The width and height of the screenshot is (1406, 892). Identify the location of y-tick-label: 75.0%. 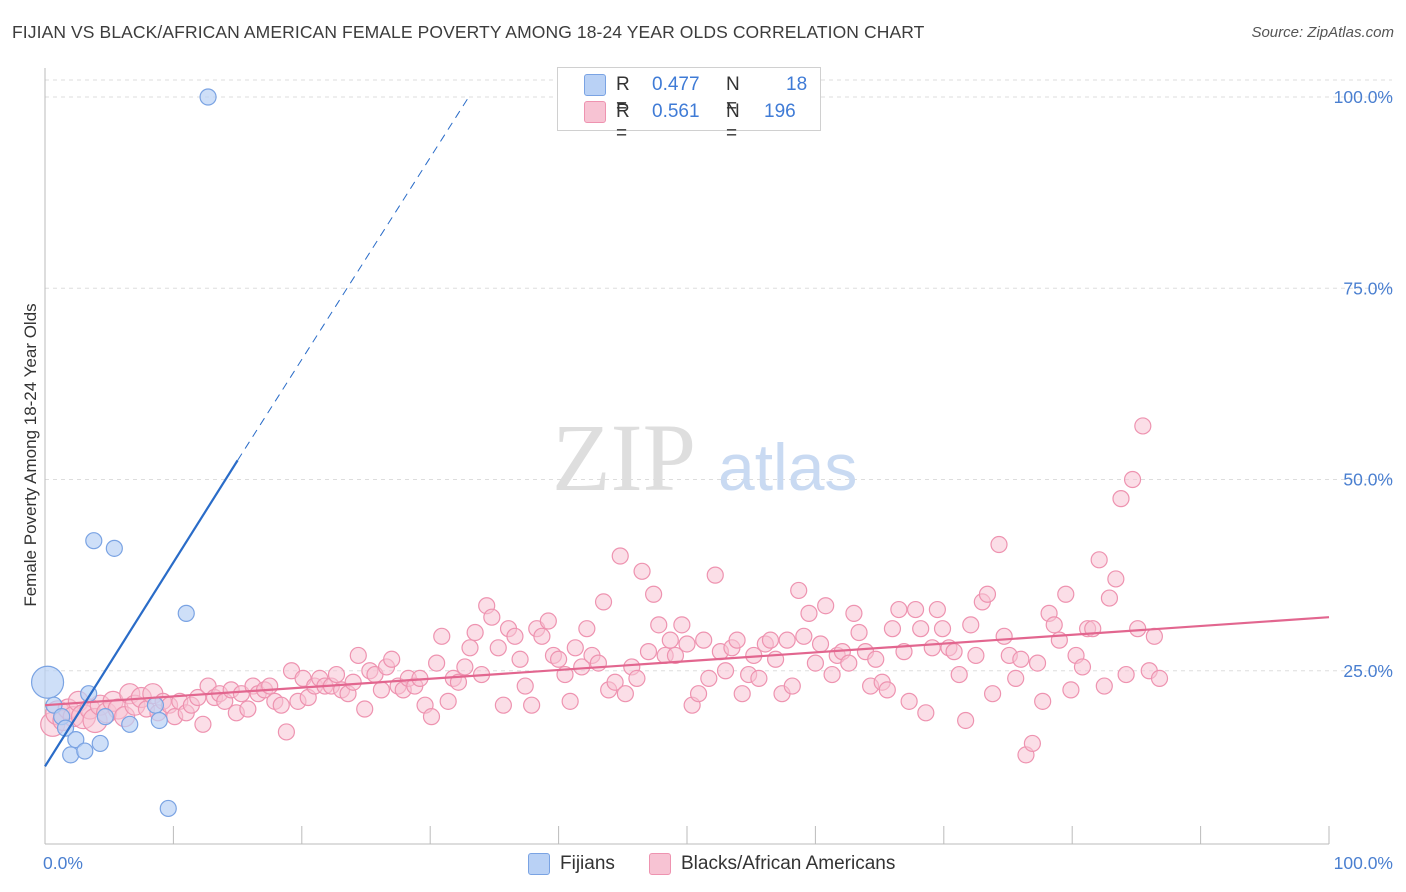
(1368, 288).